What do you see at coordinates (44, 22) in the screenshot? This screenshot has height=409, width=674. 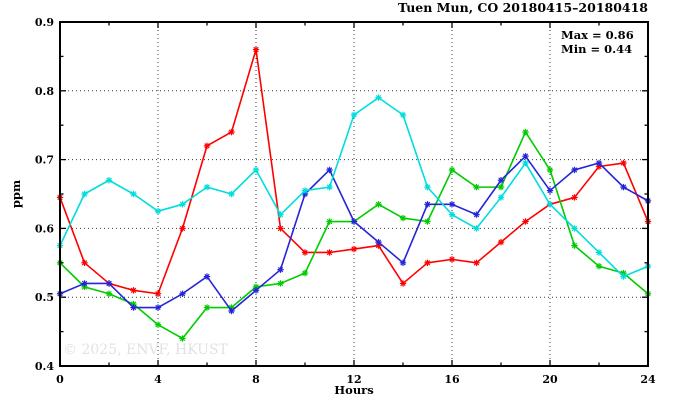 I see `svg-text: 0.9` at bounding box center [44, 22].